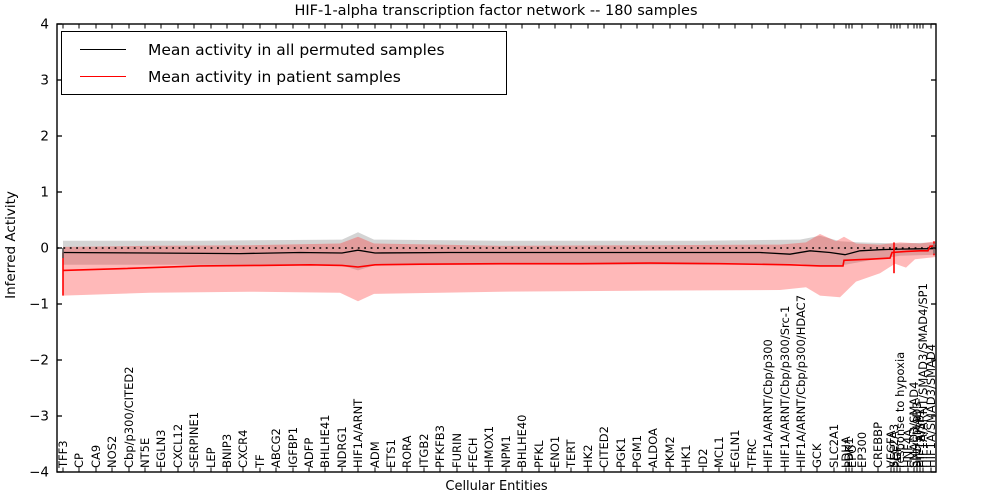  Describe the element at coordinates (923, 375) in the screenshot. I see `x-entity-label: HIF1A/ARNT/SMAD3/SMAD4/SP1` at that location.